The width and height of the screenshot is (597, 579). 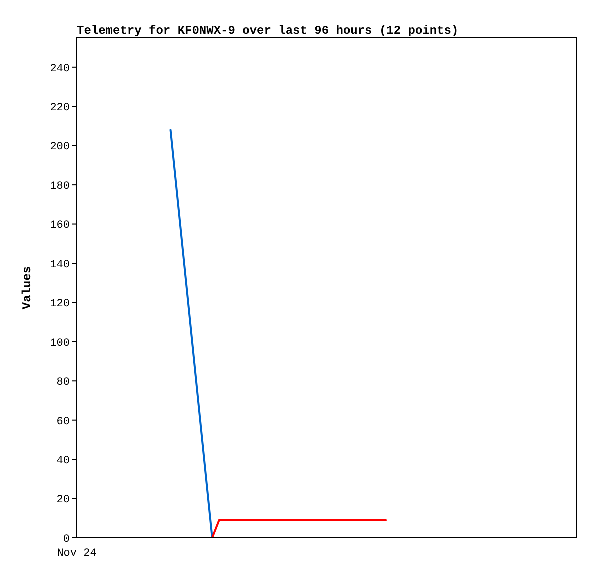 What do you see at coordinates (27, 288) in the screenshot?
I see `y-axis-title: Values` at bounding box center [27, 288].